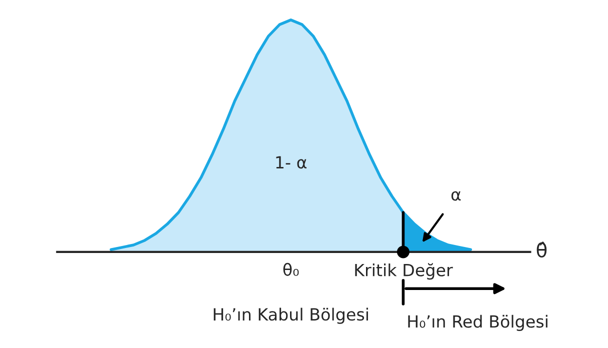 Image resolution: width=608 pixels, height=348 pixels. What do you see at coordinates (541, 250) in the screenshot?
I see `x-axis-title: θ̂` at bounding box center [541, 250].